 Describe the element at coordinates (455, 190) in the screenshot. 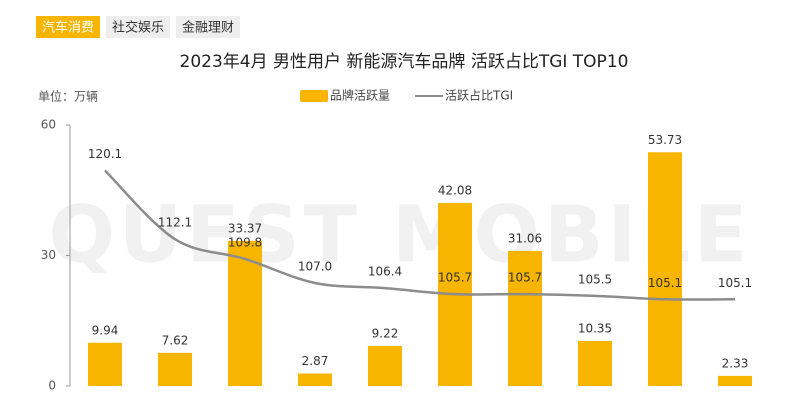

I see `bar-value-label: 42.08` at that location.